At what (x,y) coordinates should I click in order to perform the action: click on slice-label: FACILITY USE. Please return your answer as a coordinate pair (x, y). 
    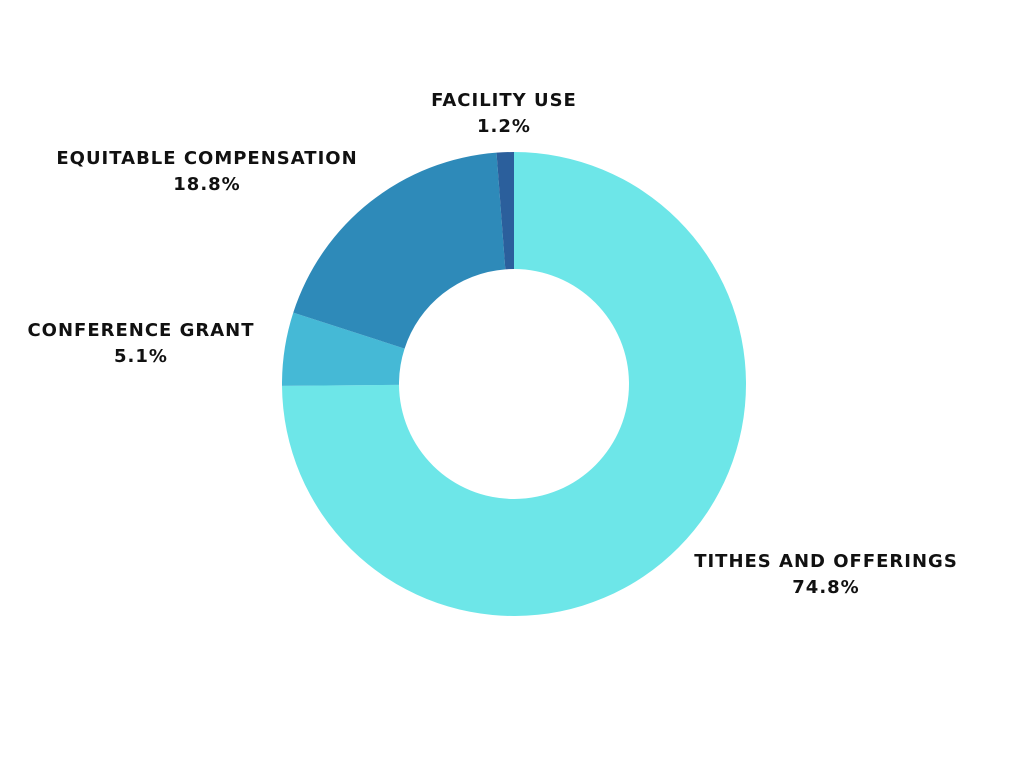
    Looking at the image, I should click on (504, 100).